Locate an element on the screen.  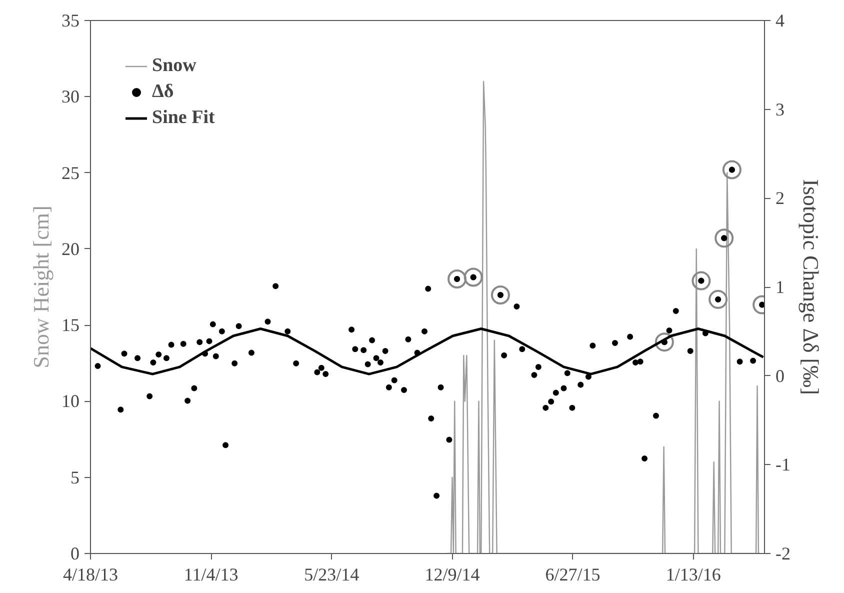
y-tick-label: 10 is located at coordinates (71, 401).